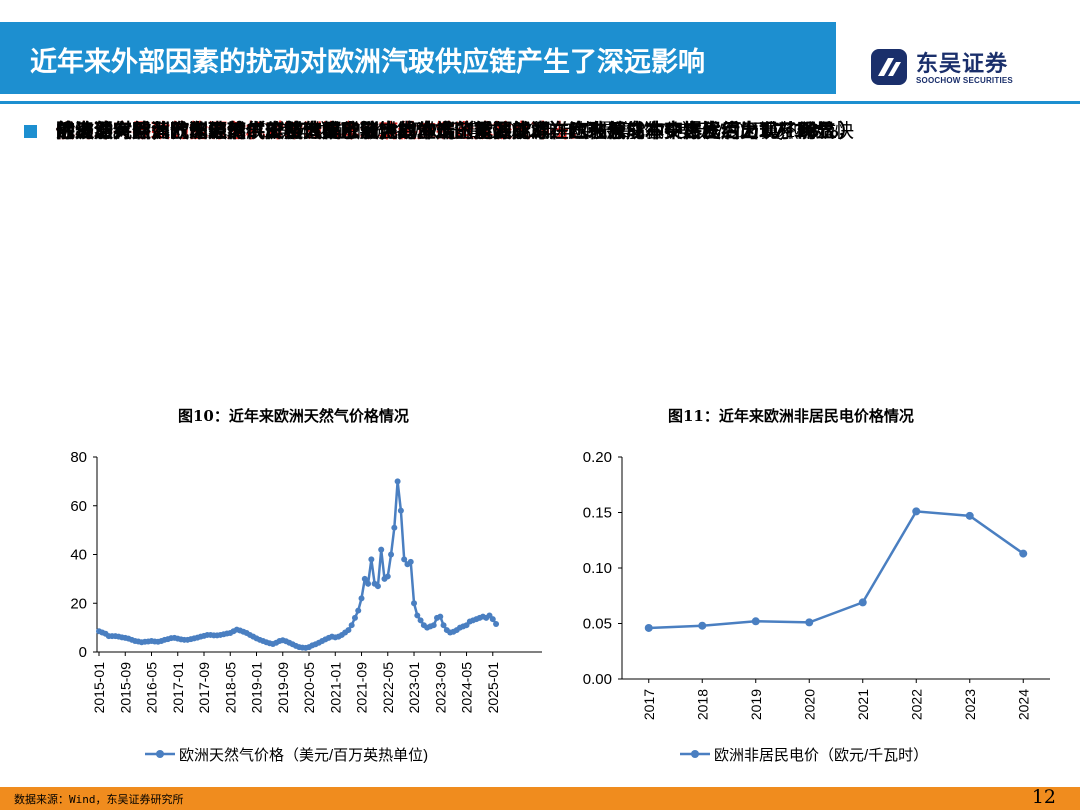 The image size is (1080, 810). Describe the element at coordinates (889, 67) in the screenshot. I see `soochow-logo-icon` at that location.